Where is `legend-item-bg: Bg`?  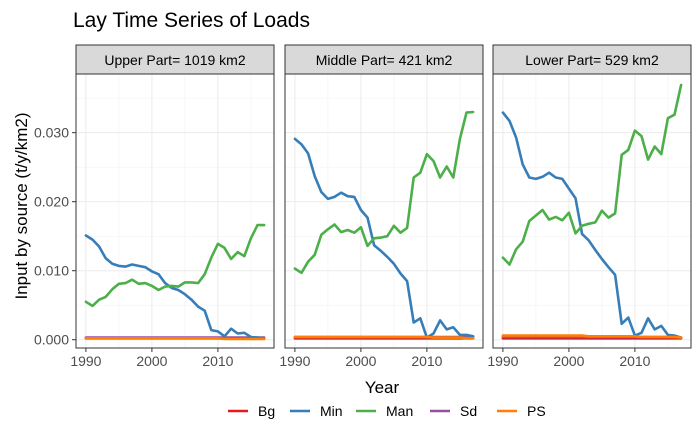 legend-item-bg: Bg is located at coordinates (251, 411).